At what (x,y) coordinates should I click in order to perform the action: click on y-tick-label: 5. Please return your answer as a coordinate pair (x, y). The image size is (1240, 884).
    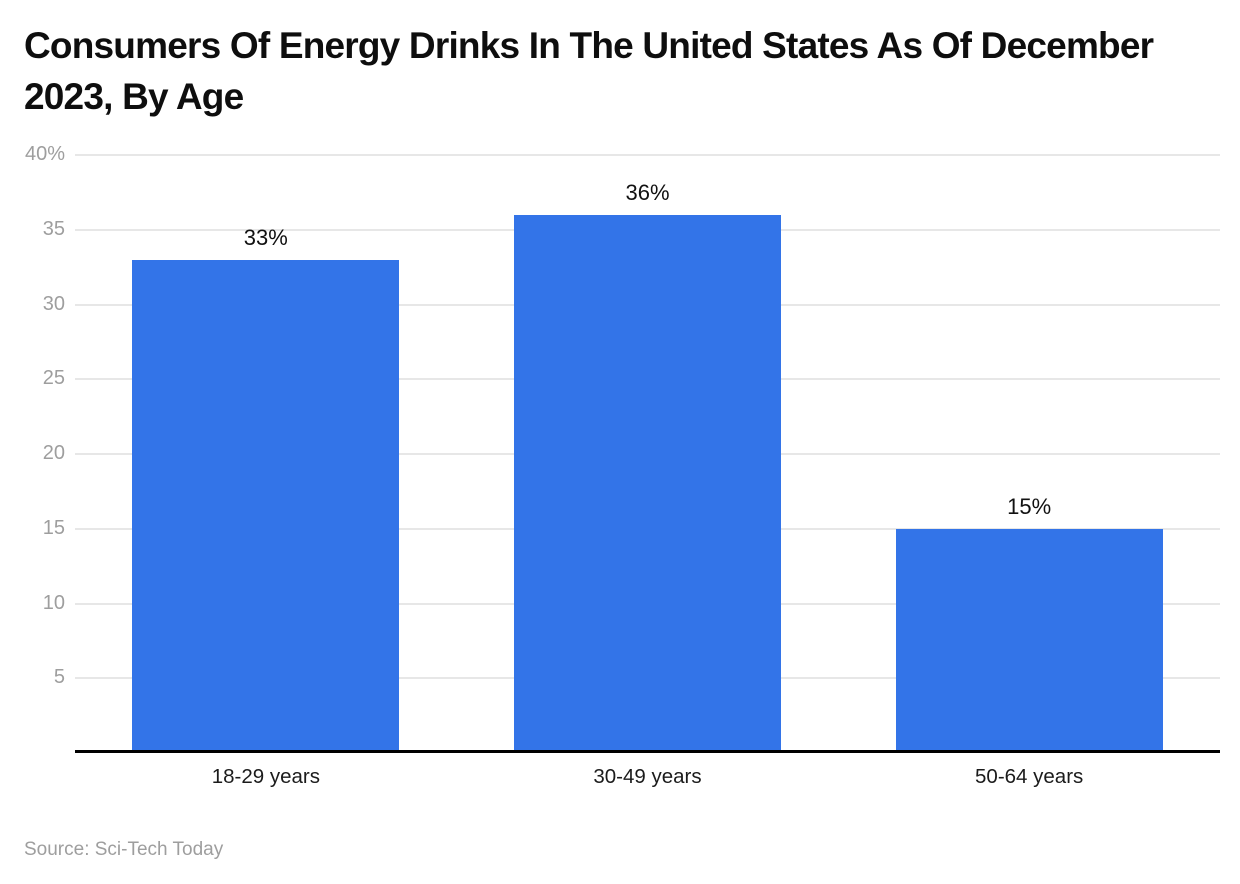
    Looking at the image, I should click on (59, 677).